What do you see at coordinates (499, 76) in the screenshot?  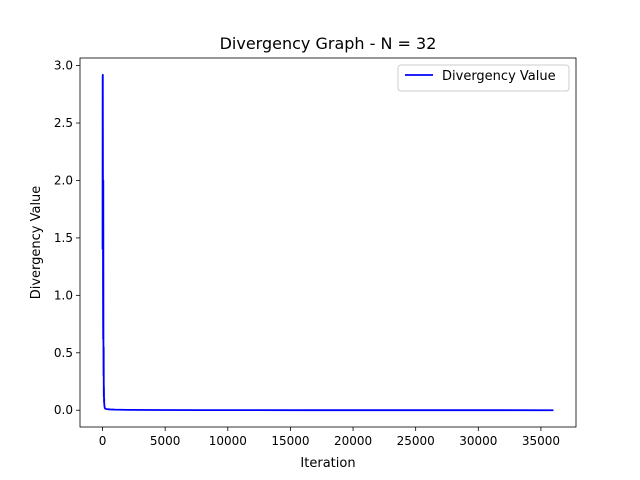 I see `legend-label-divergency-value: Divergency Value` at bounding box center [499, 76].